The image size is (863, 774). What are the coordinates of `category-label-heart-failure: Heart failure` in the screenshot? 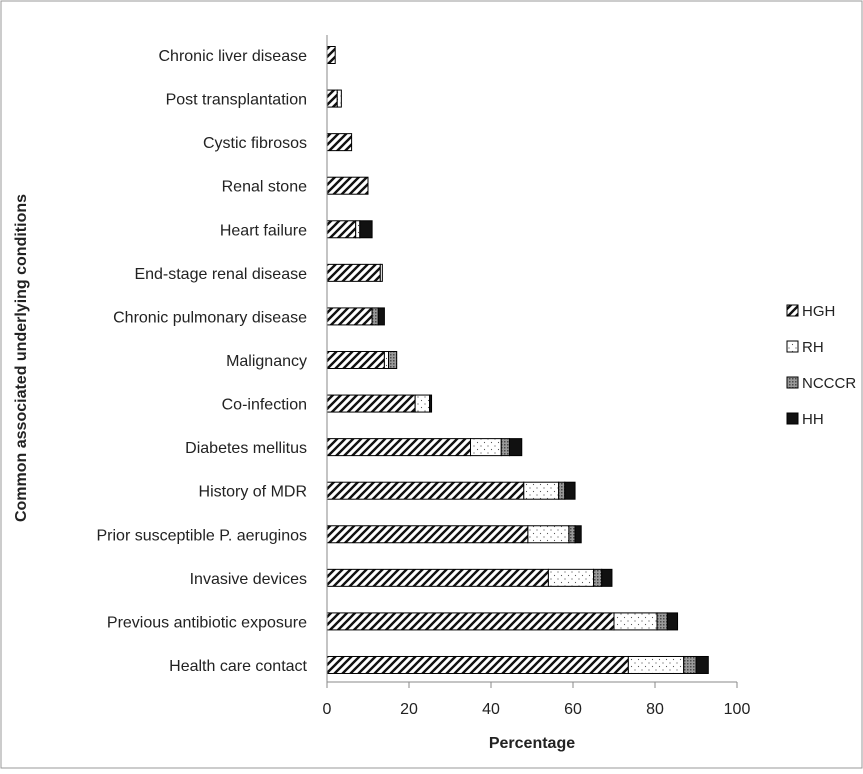 It's located at (263, 230).